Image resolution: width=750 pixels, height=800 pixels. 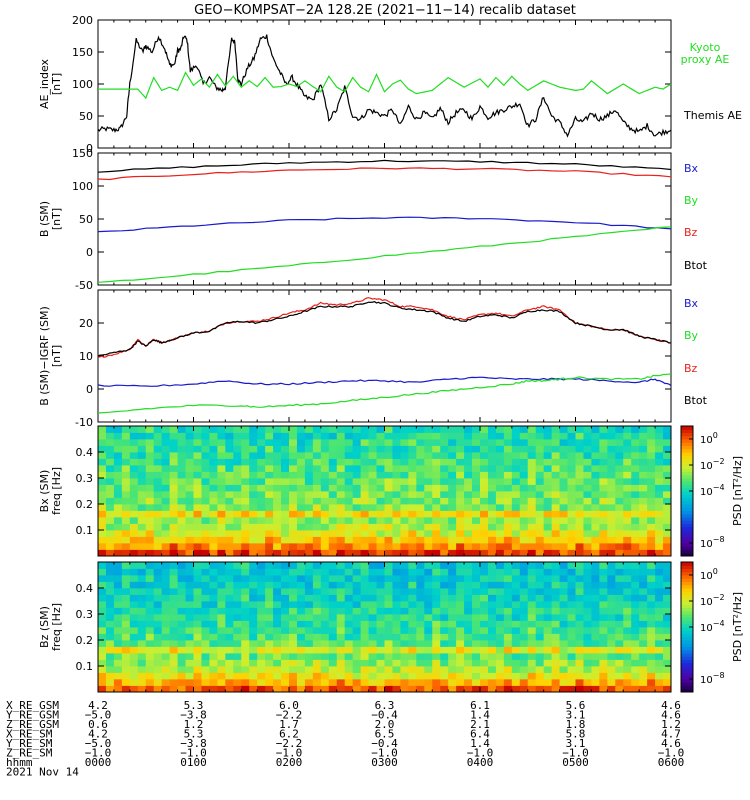 I want to click on ephemeris-value: 1.2, so click(x=671, y=724).